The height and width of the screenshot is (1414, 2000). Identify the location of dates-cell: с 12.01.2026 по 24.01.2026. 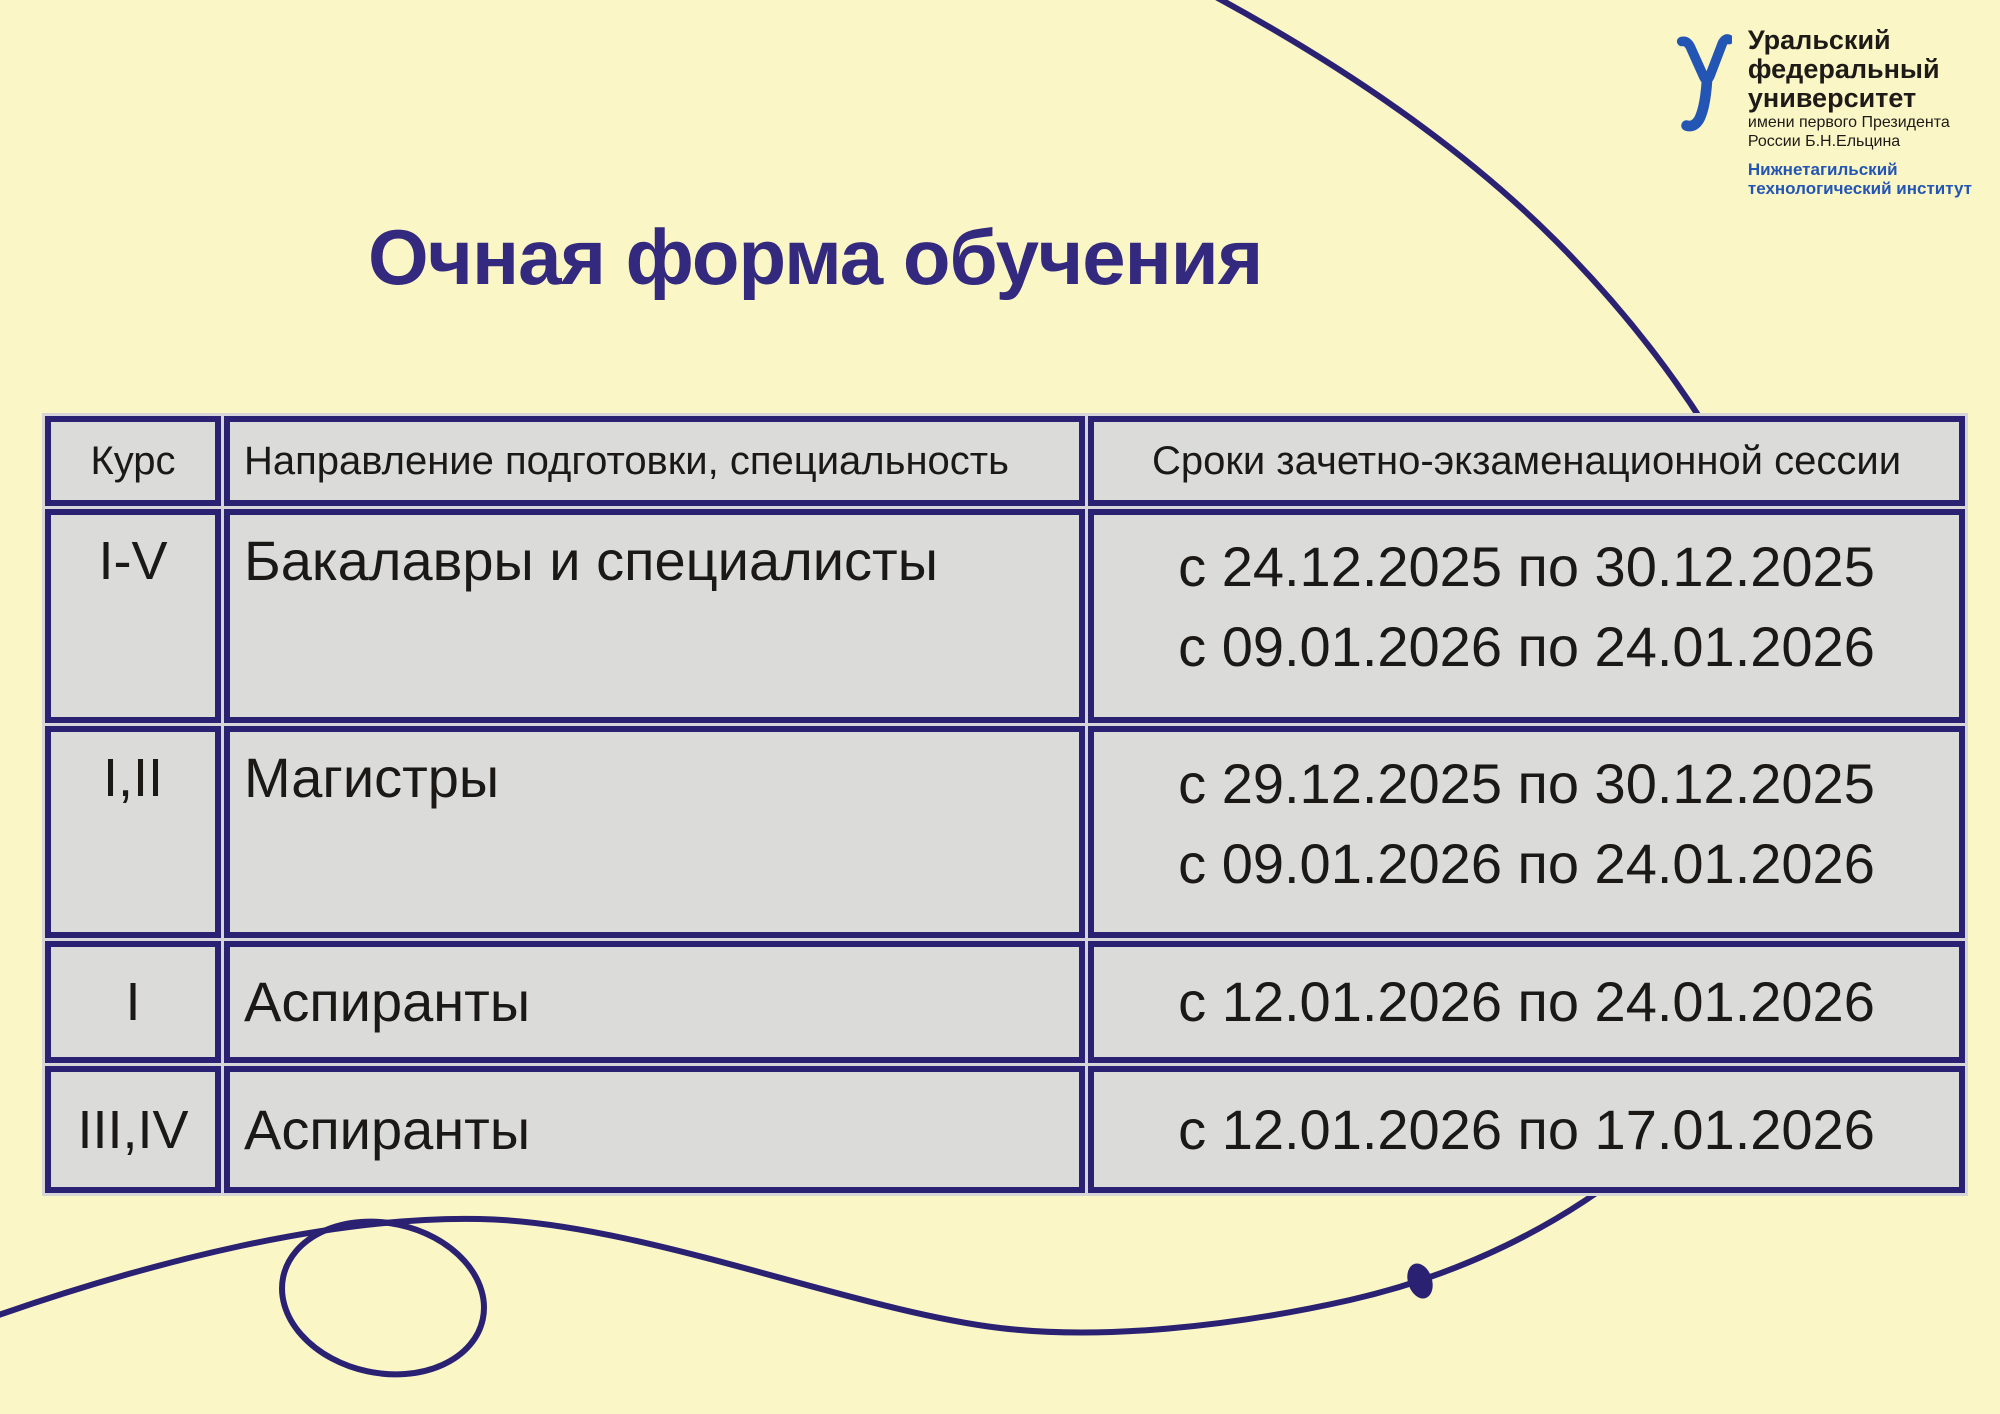
(1526, 1002).